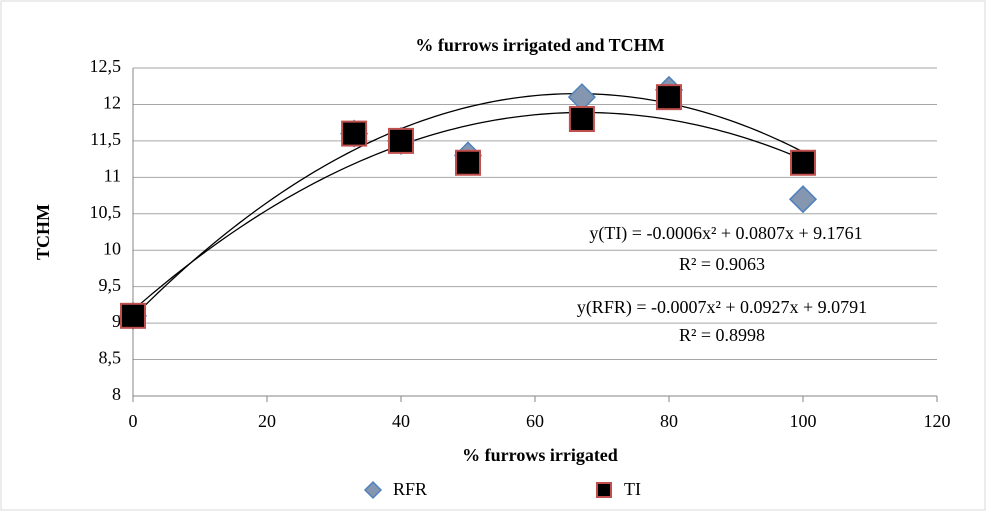 This screenshot has width=986, height=511. What do you see at coordinates (133, 421) in the screenshot?
I see `x-tick-label: 0` at bounding box center [133, 421].